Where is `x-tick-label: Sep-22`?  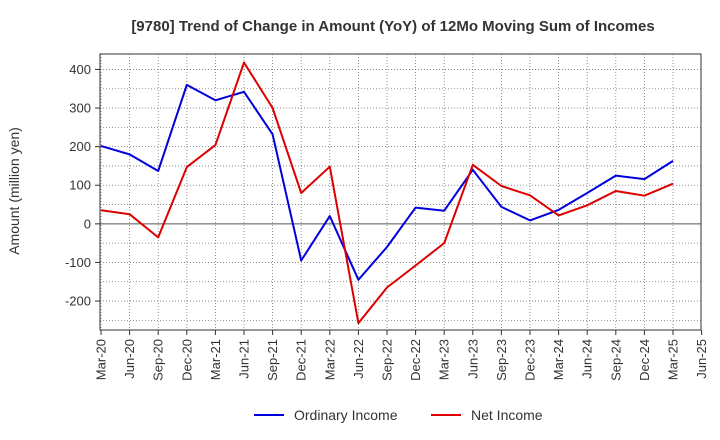
x-tick-label: Sep-22 is located at coordinates (387, 360).